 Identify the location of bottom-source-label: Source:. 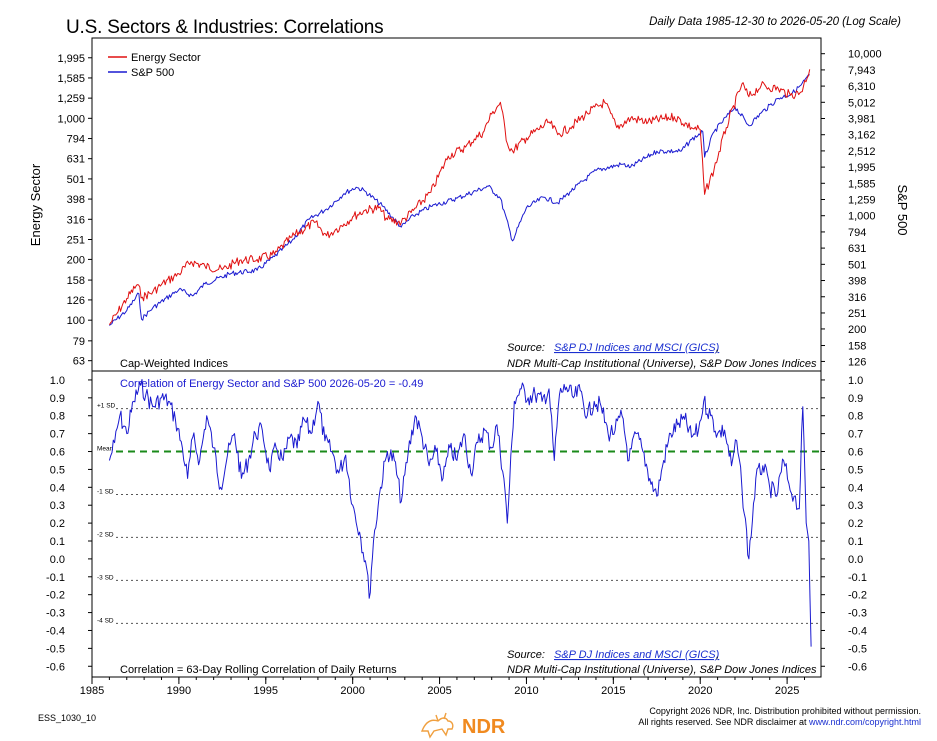
(526, 655).